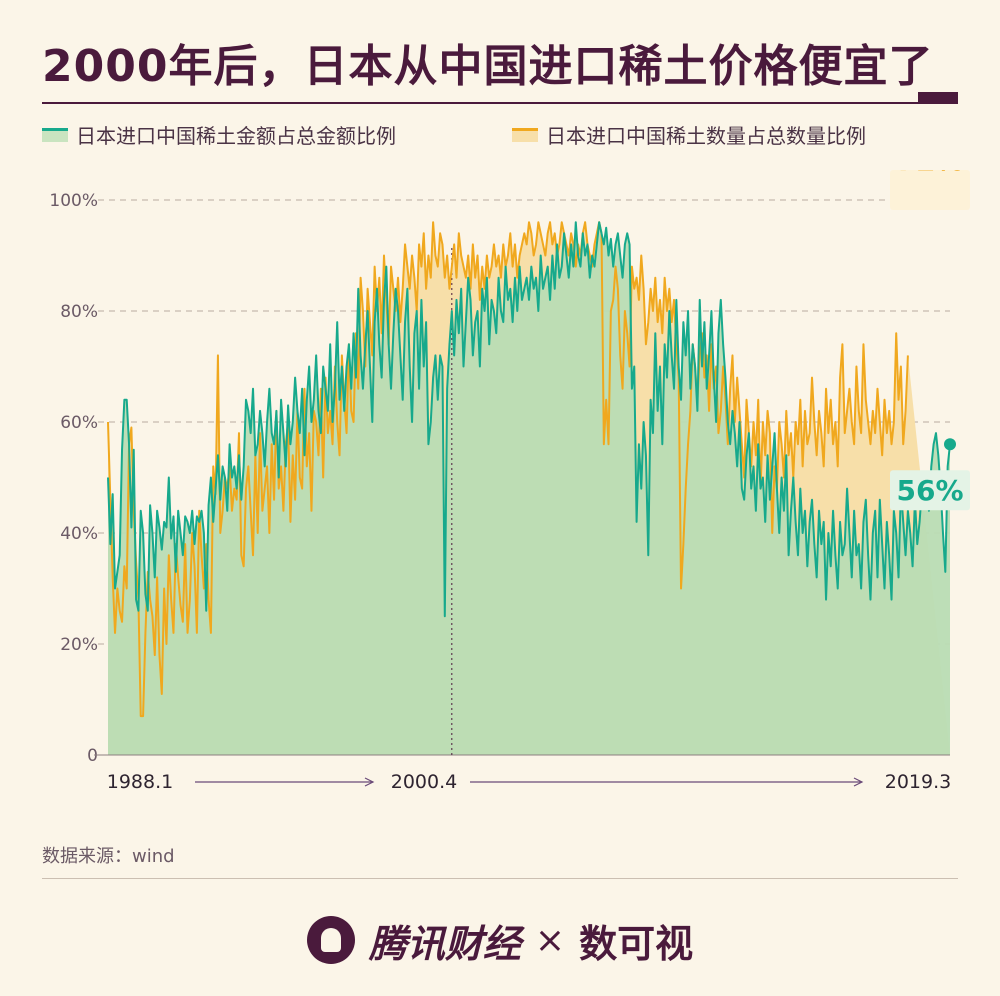 This screenshot has width=1000, height=996. Describe the element at coordinates (550, 940) in the screenshot. I see `collab-times-sign: ×` at that location.